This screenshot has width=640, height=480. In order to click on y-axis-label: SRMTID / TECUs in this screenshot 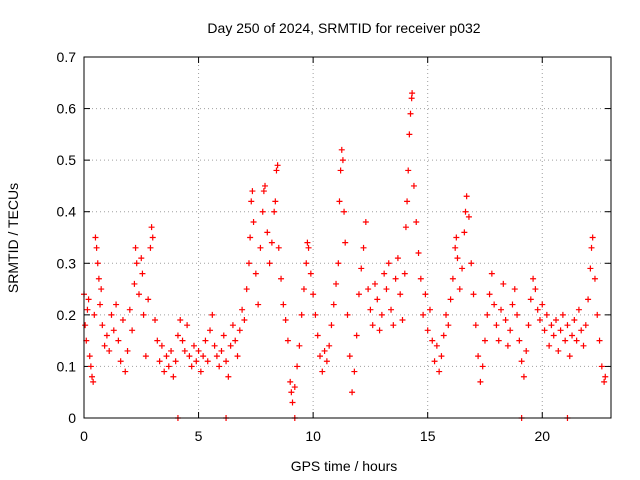, I will do `click(13, 238)`.